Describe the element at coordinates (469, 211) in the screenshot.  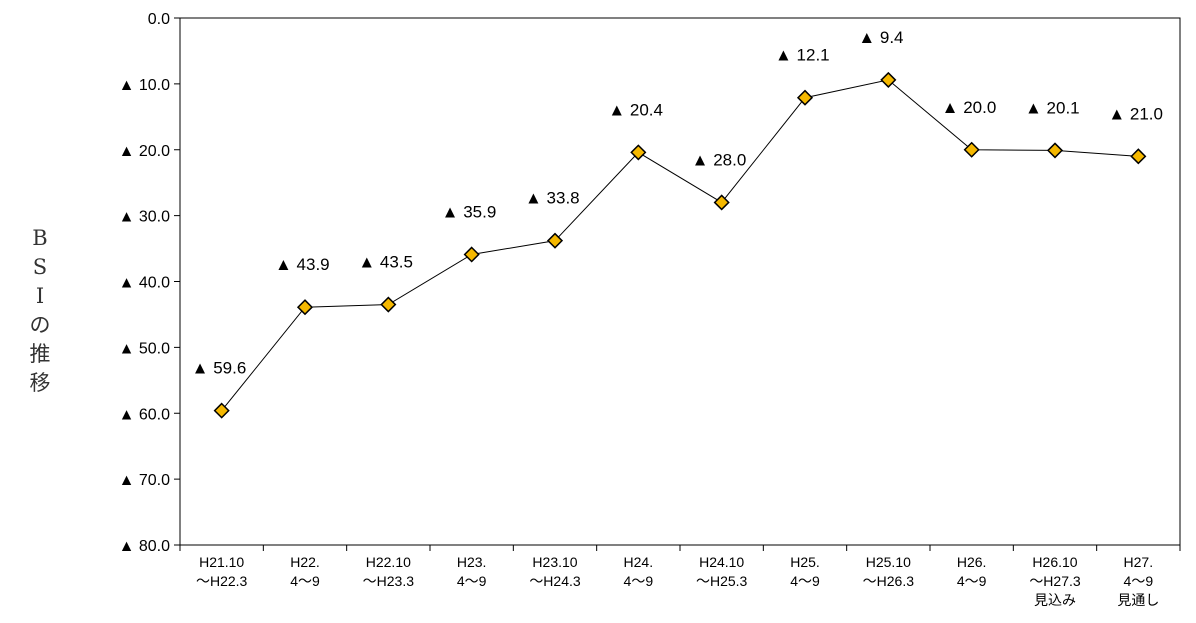
I see `data-label: ▲ 35.9` at that location.